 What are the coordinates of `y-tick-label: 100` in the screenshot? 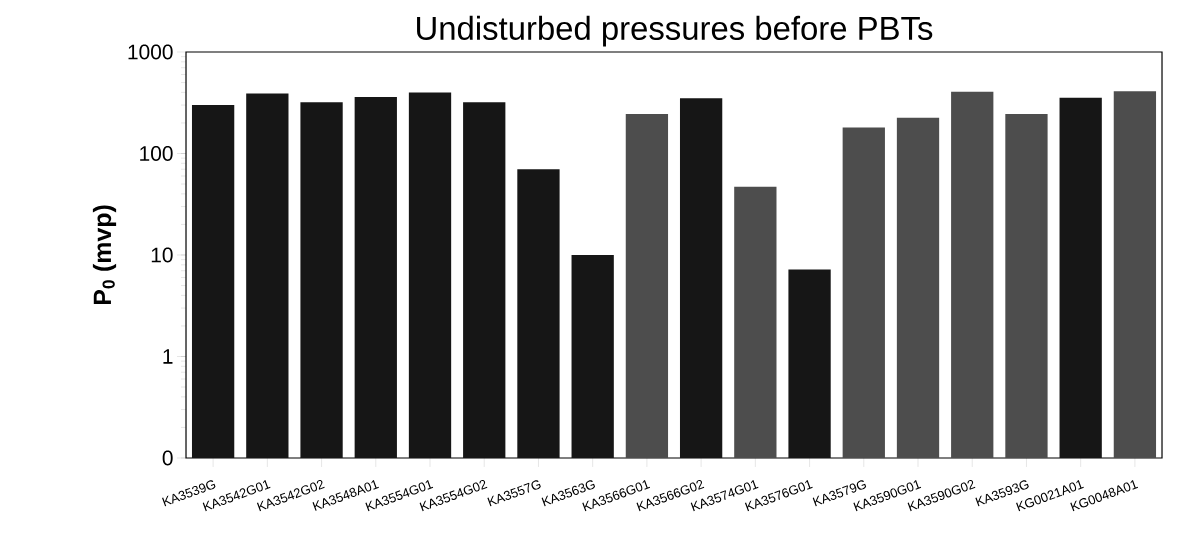 It's located at (156, 153).